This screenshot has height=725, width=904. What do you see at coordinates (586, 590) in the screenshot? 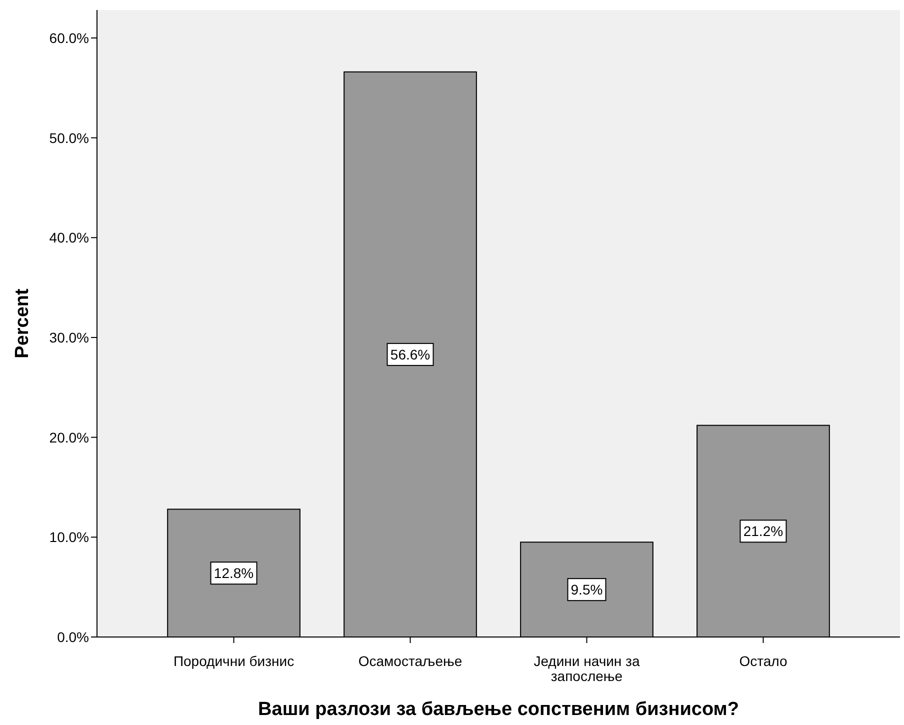
I see `data-label: 9.5%` at bounding box center [586, 590].